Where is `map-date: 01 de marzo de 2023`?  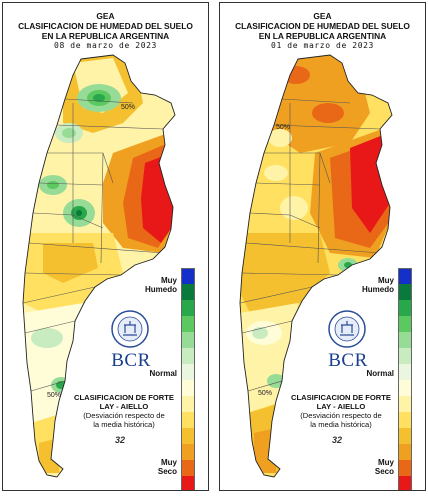
map-date: 01 de marzo de 2023 is located at coordinates (322, 45).